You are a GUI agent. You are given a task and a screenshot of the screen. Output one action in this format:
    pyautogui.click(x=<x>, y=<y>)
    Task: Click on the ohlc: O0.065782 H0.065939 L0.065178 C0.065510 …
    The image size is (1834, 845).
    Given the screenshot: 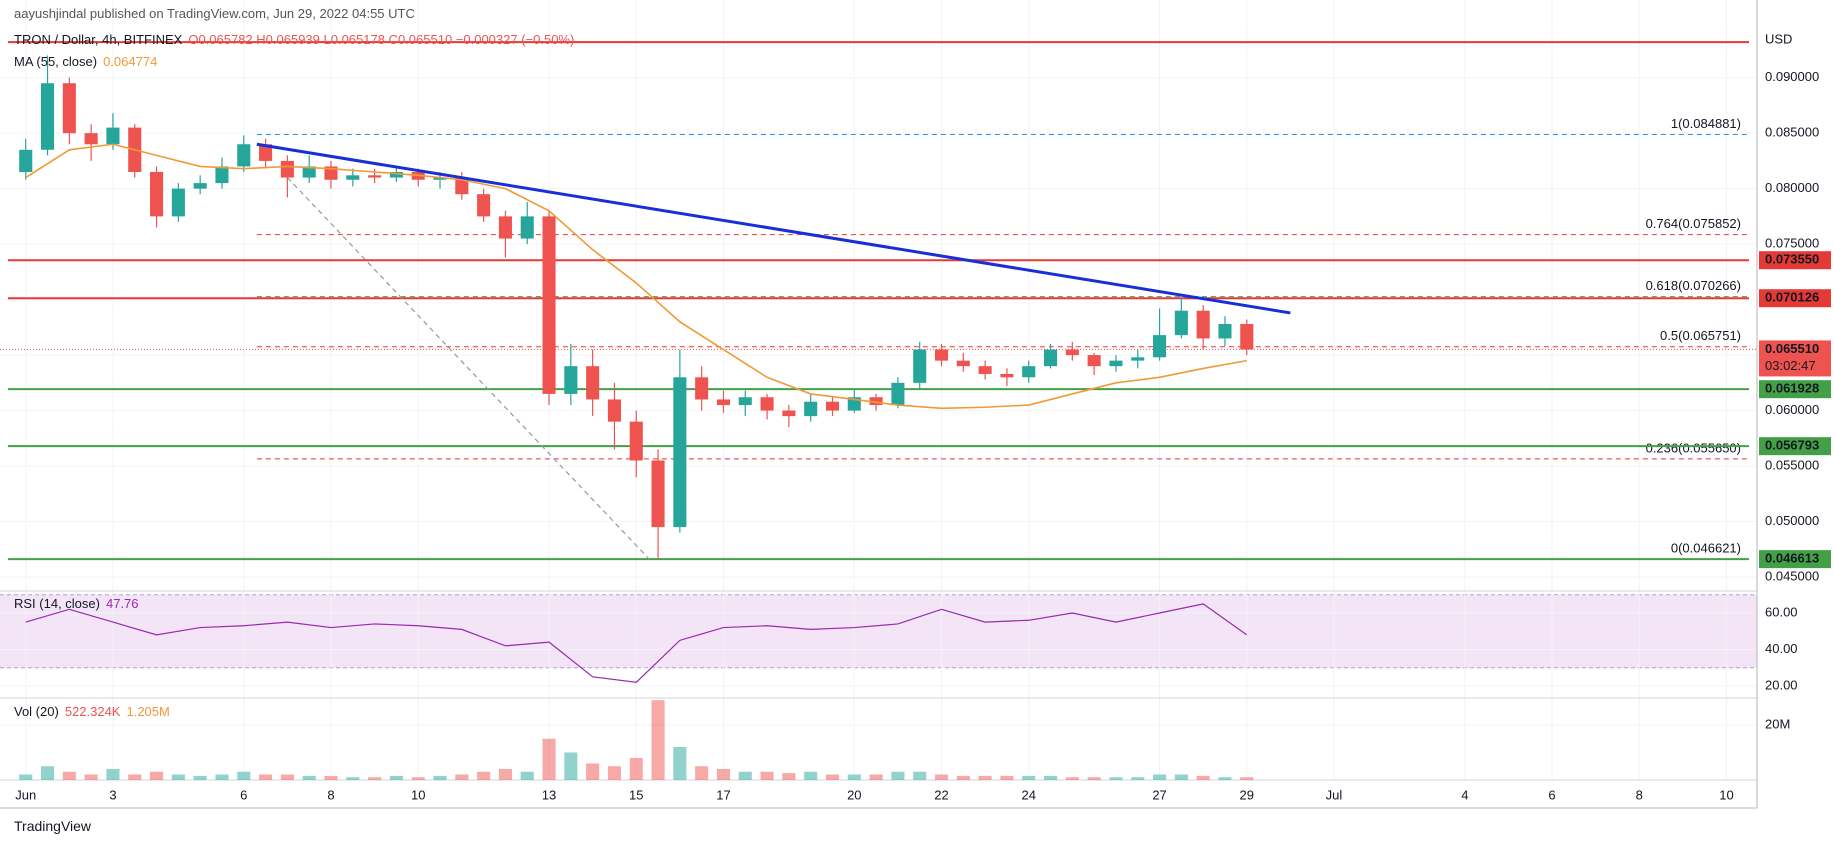 What is the action you would take?
    pyautogui.click(x=381, y=39)
    